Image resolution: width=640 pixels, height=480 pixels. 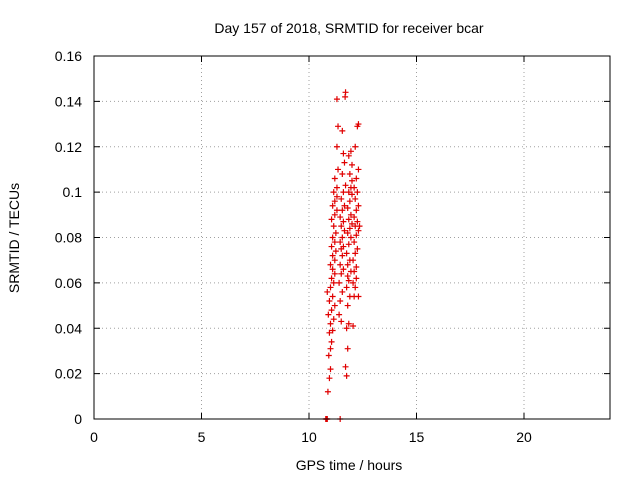 I want to click on x-tick-label: 15, so click(x=417, y=437).